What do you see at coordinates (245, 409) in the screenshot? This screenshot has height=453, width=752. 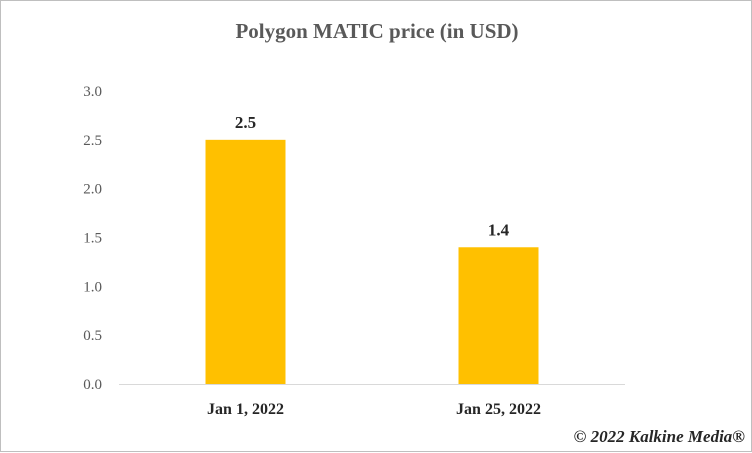 I see `x-tick-label: Jan 1, 2022` at bounding box center [245, 409].